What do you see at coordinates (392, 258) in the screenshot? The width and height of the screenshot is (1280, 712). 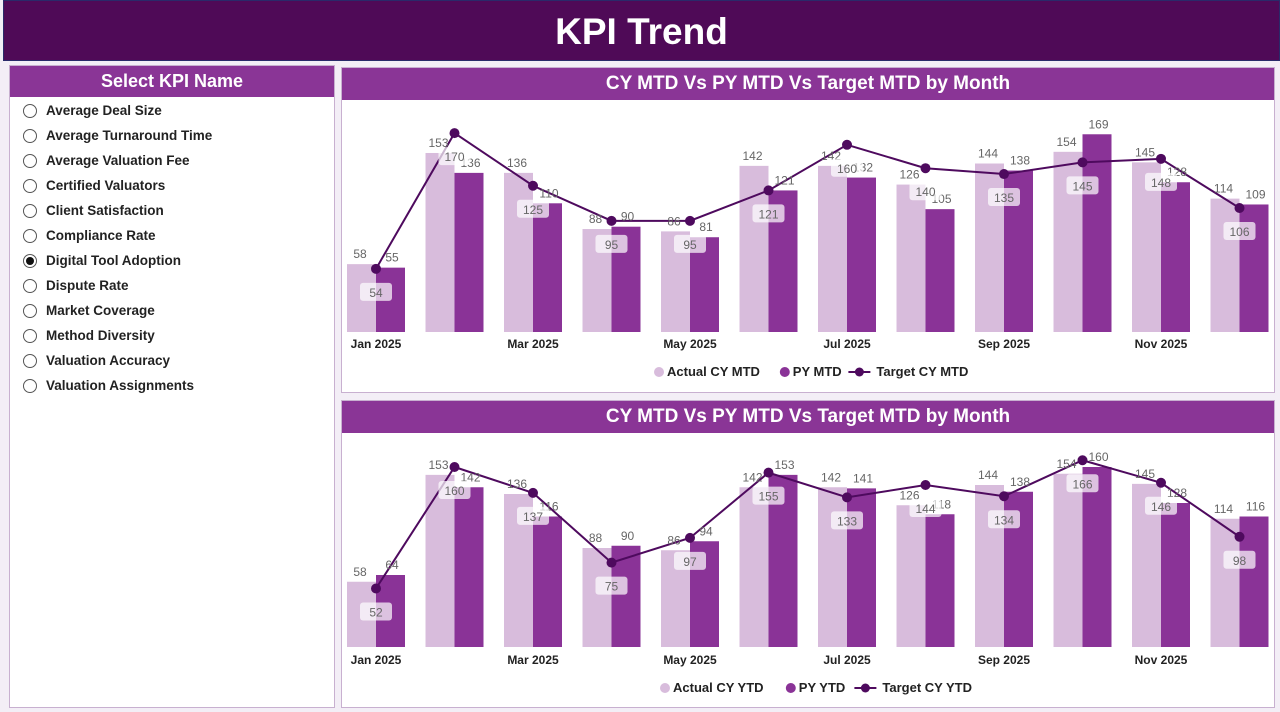 I see `py-data-label: 55` at bounding box center [392, 258].